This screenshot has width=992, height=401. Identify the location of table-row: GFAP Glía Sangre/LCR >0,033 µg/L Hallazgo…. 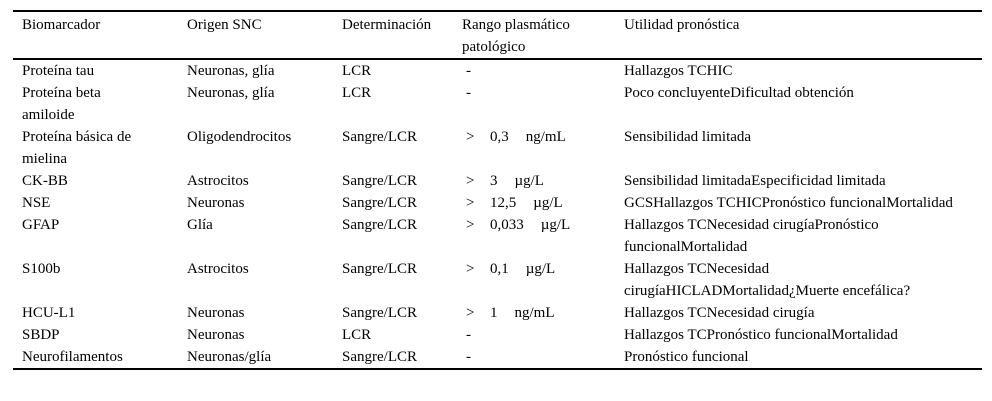
(497, 236).